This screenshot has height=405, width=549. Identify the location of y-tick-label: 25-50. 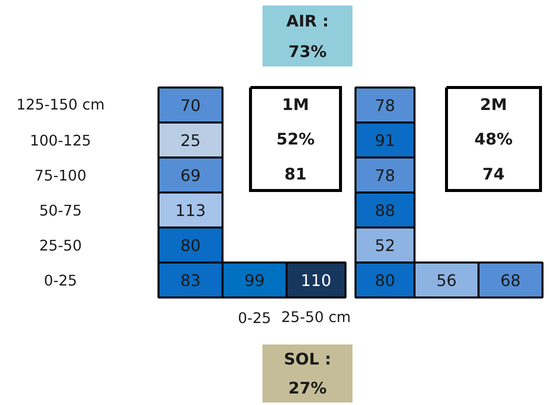
(60, 246).